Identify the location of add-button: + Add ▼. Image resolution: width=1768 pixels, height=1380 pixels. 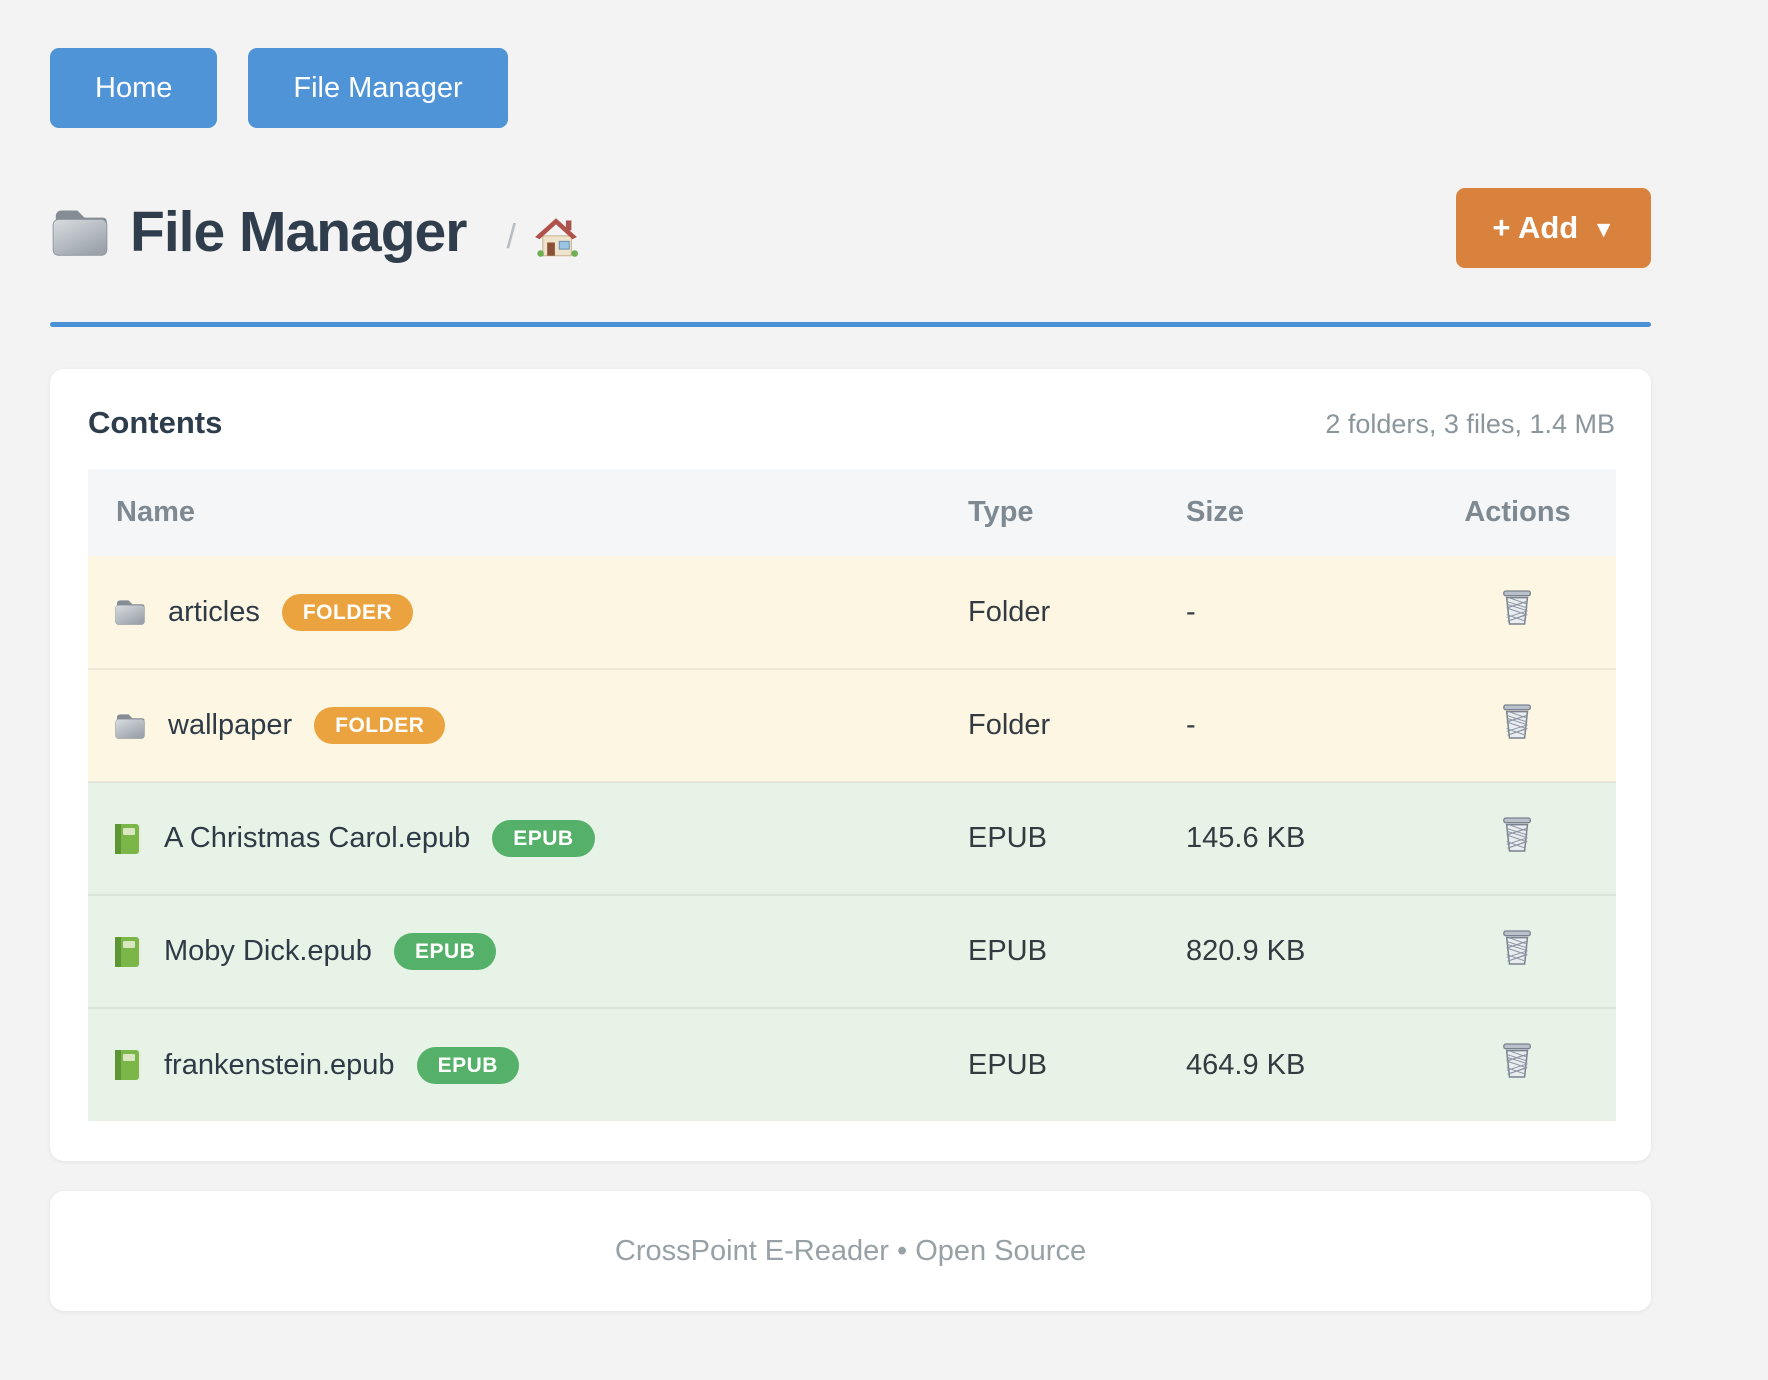
(1553, 228).